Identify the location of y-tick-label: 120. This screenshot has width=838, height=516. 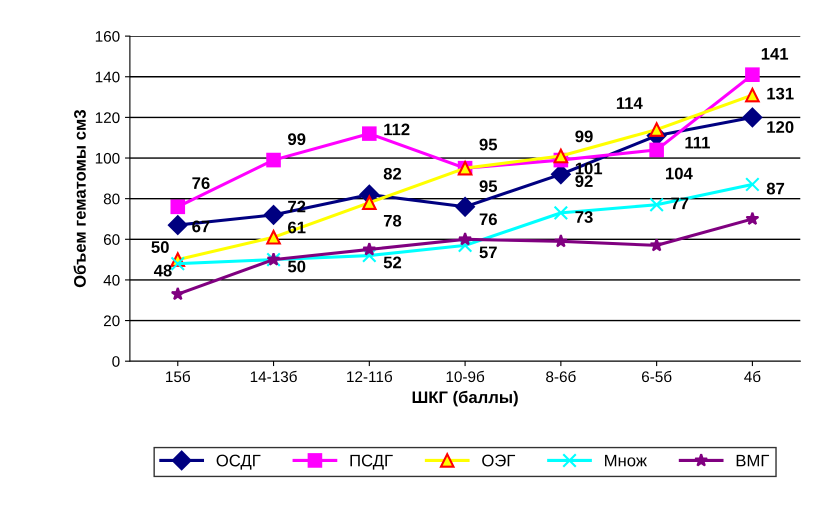
(108, 118).